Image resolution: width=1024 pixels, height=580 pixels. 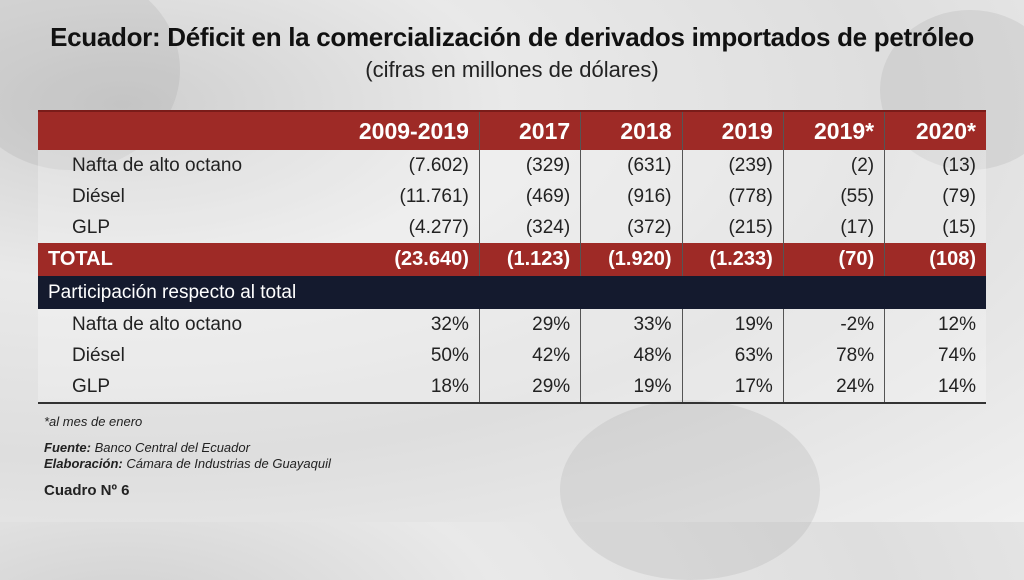 I want to click on elaboration-label: Elaboración:, so click(x=83, y=463).